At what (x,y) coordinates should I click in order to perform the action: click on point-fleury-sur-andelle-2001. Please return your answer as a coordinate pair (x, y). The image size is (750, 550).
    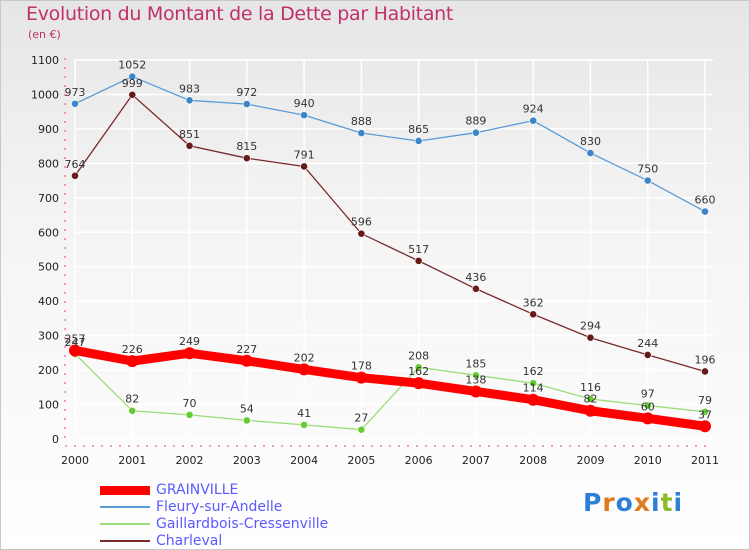
    Looking at the image, I should click on (132, 76).